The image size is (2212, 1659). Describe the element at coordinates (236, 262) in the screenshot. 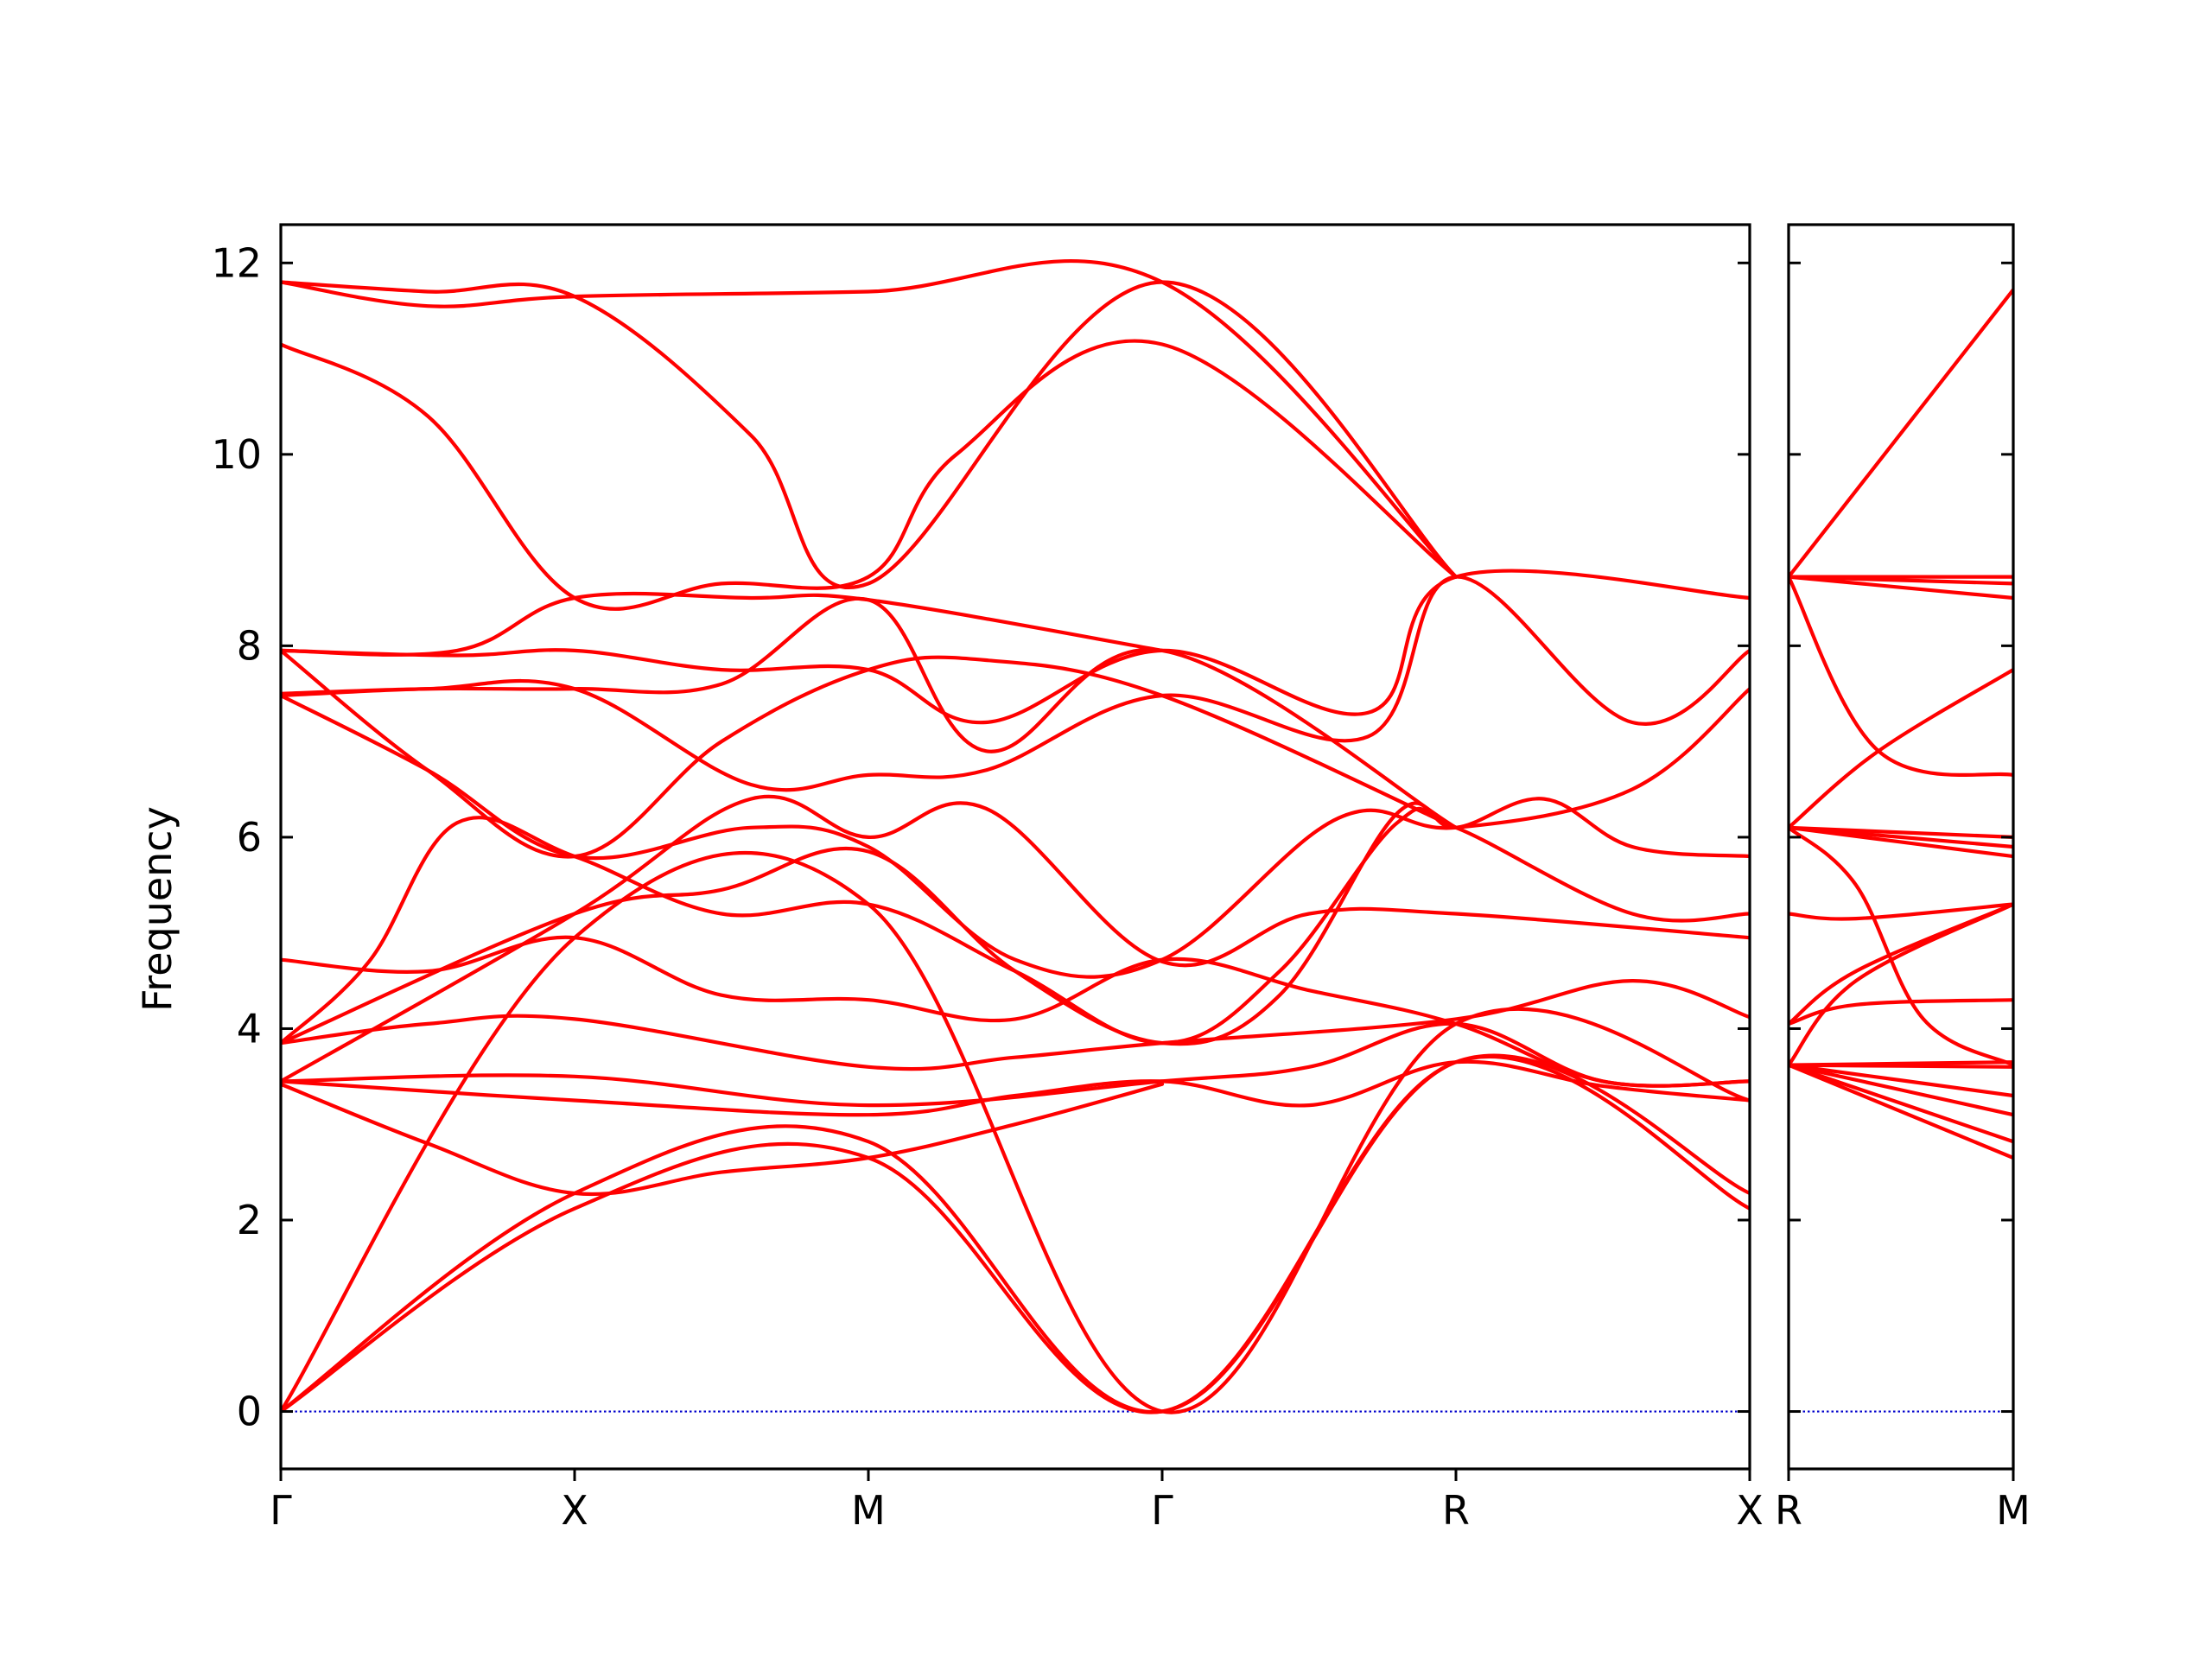

I see `y-tick-label: 12` at that location.